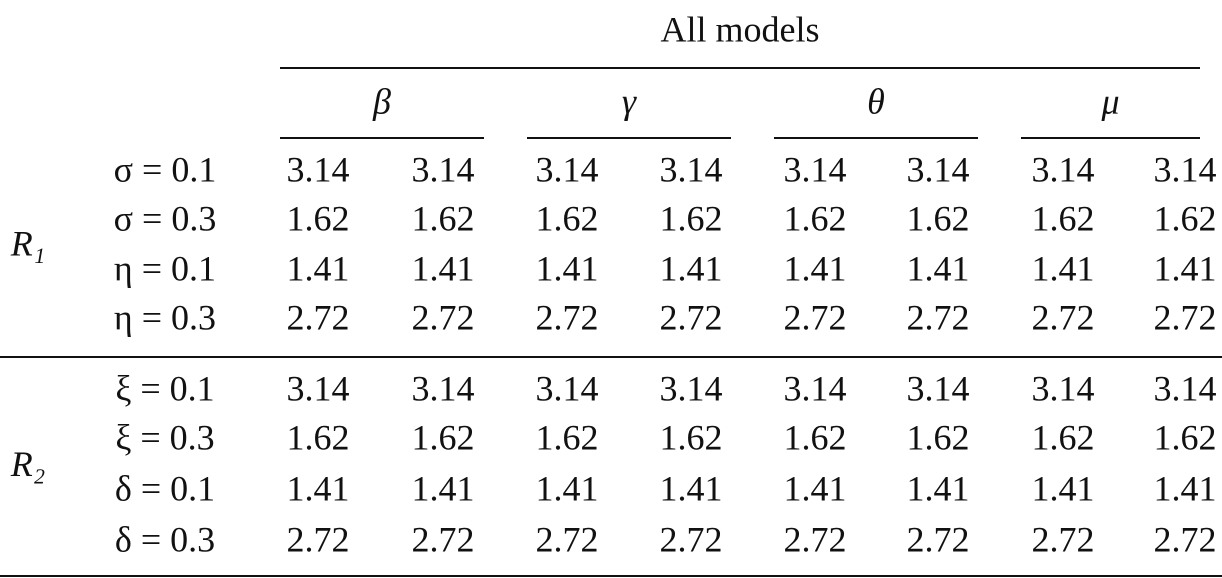 Image resolution: width=1222 pixels, height=578 pixels. What do you see at coordinates (381, 101) in the screenshot?
I see `group-header: β` at bounding box center [381, 101].